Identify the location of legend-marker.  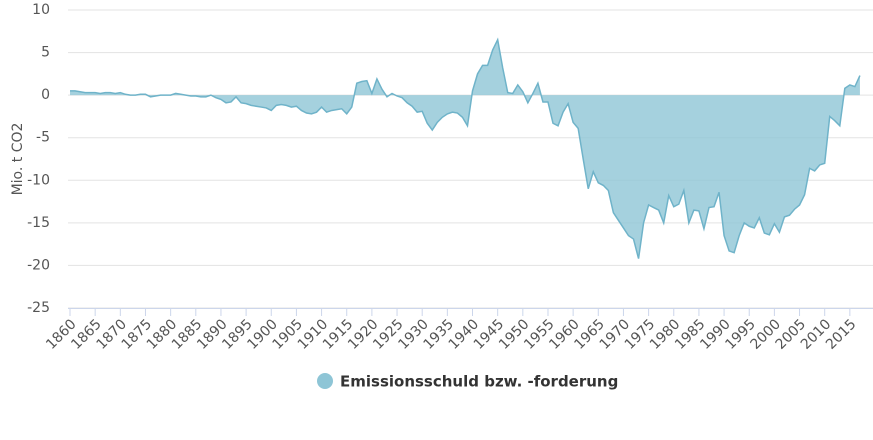
(325, 381).